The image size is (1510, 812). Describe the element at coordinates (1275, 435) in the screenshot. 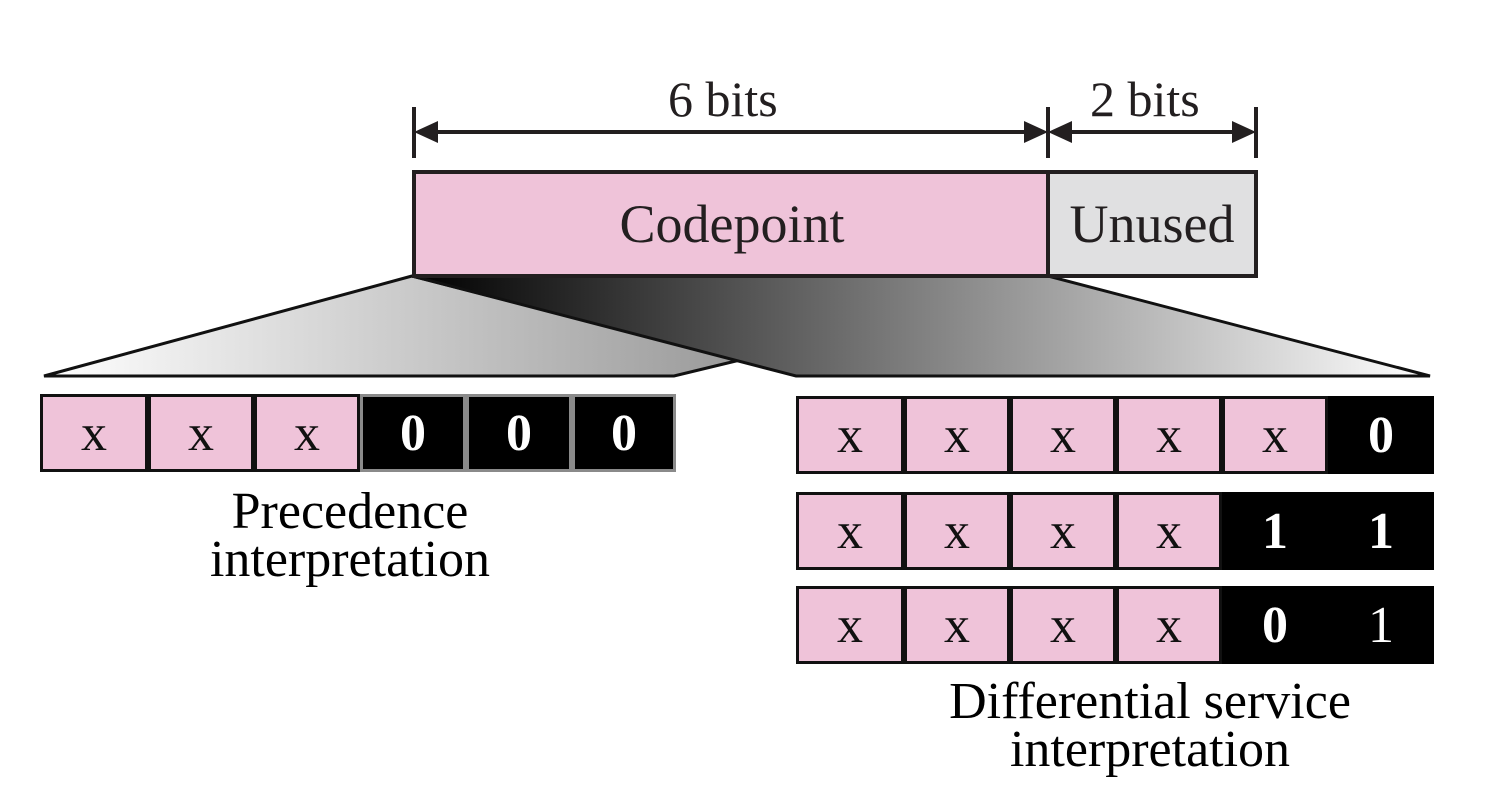

I see `differential-row1-bit-5: x` at that location.